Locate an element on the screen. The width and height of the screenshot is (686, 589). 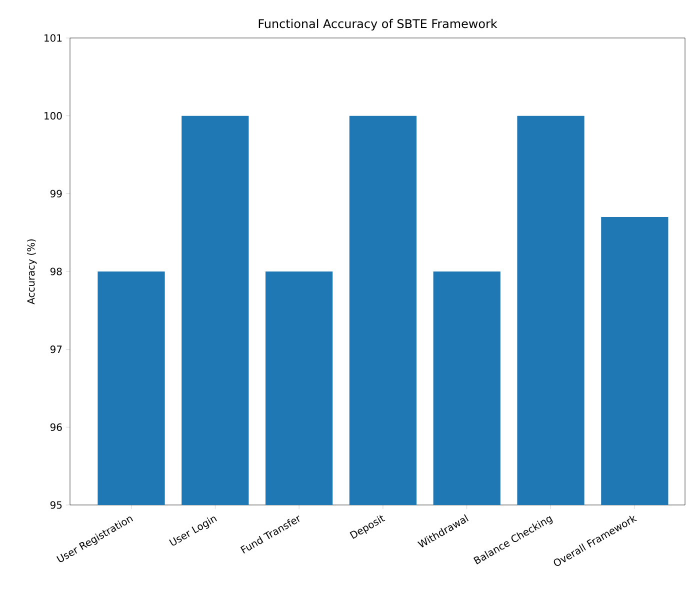
y-tick-label: 95 is located at coordinates (56, 505).